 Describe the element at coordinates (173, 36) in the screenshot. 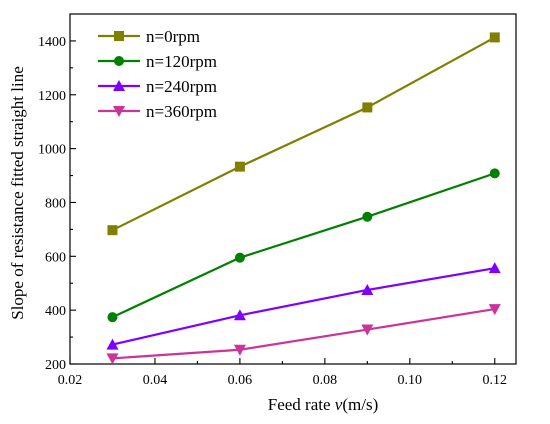

I see `legend-label: n=0rpm` at that location.